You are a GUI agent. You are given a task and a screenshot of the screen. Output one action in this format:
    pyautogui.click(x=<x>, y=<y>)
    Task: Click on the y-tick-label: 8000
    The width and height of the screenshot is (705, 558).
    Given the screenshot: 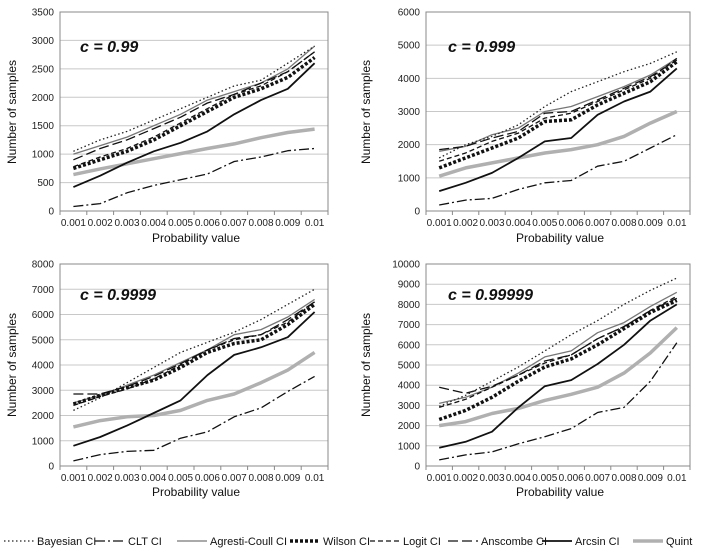 What is the action you would take?
    pyautogui.click(x=43, y=265)
    